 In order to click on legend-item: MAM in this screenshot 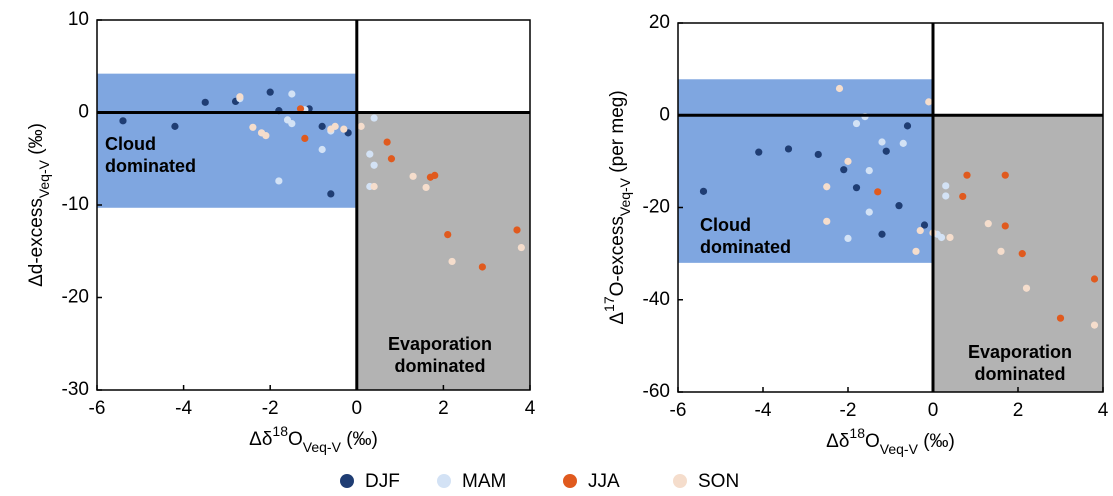, I will do `click(471, 481)`.